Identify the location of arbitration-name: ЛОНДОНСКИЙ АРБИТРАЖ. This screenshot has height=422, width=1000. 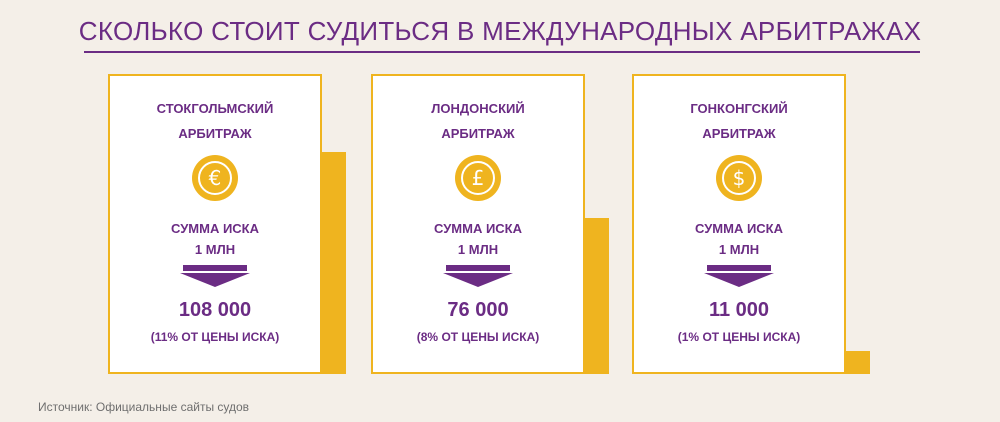
(478, 121).